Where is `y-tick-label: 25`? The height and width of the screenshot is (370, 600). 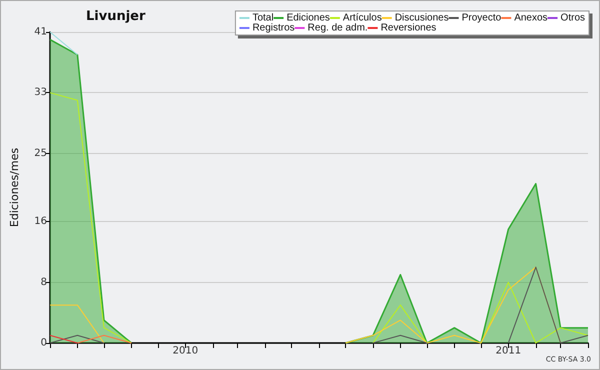 y-tick-label: 25 is located at coordinates (40, 153).